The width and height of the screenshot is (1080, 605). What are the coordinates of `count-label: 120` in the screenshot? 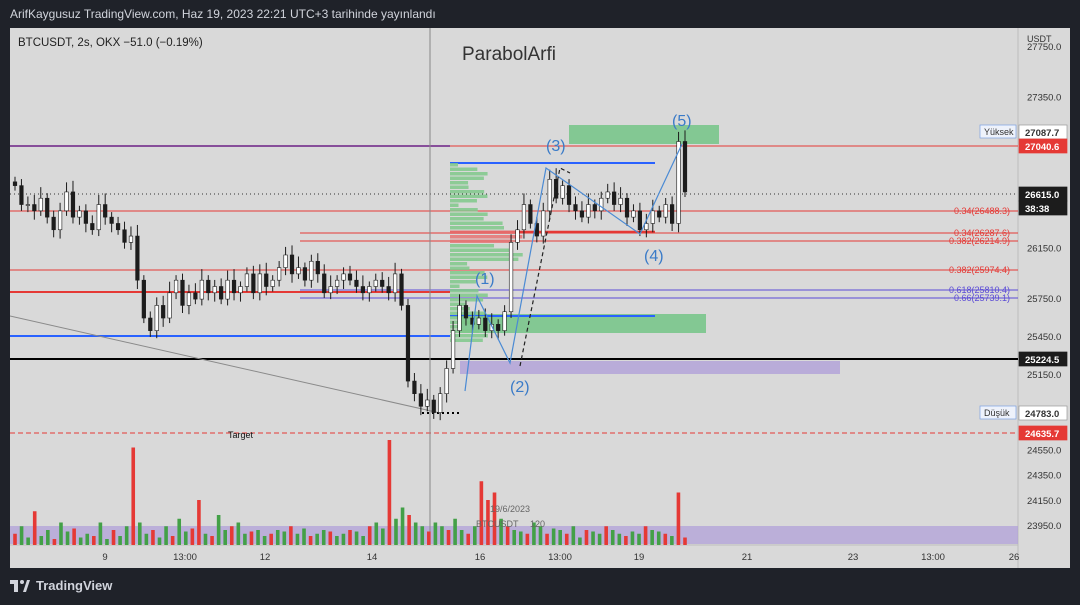 It's located at (537, 524).